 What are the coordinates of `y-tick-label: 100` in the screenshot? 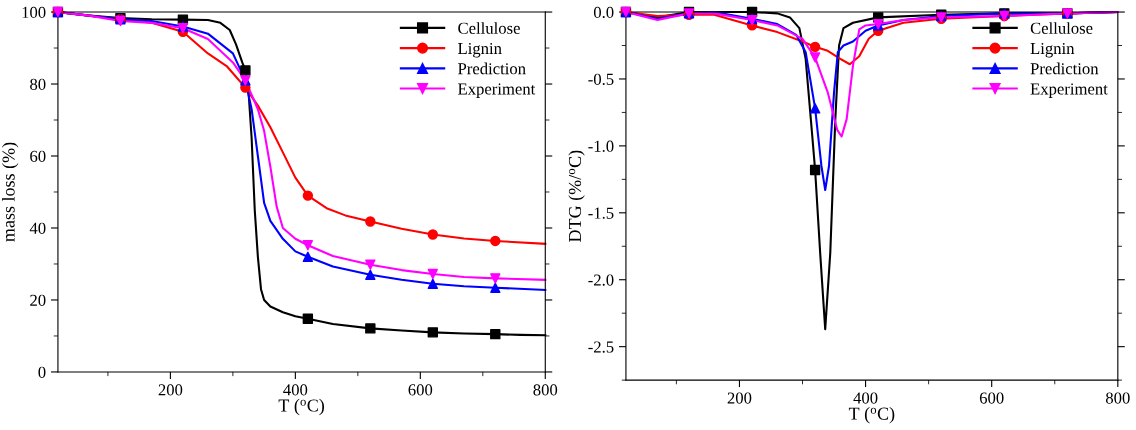 It's located at (34, 12).